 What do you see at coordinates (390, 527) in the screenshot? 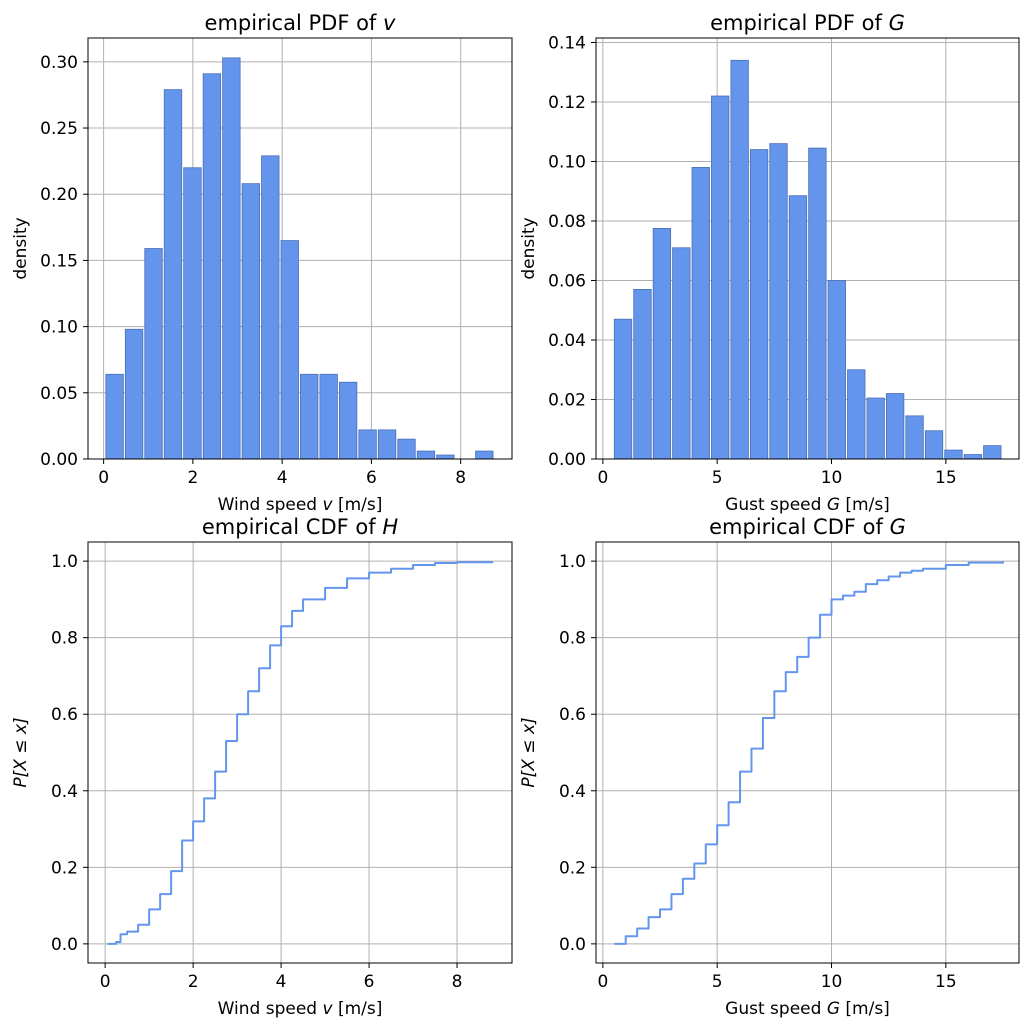
I see `chart-title-variable: H` at bounding box center [390, 527].